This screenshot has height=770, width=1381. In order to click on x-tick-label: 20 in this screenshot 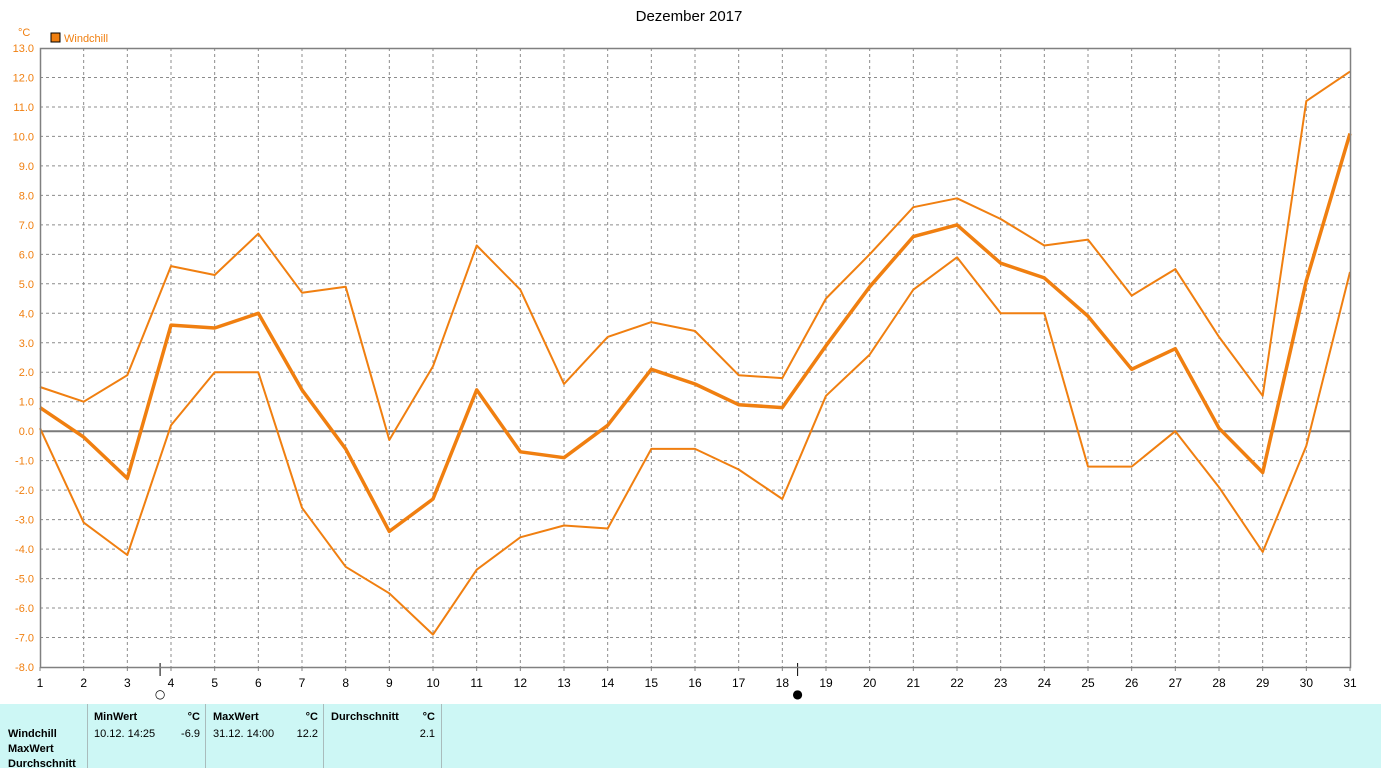, I will do `click(870, 683)`.